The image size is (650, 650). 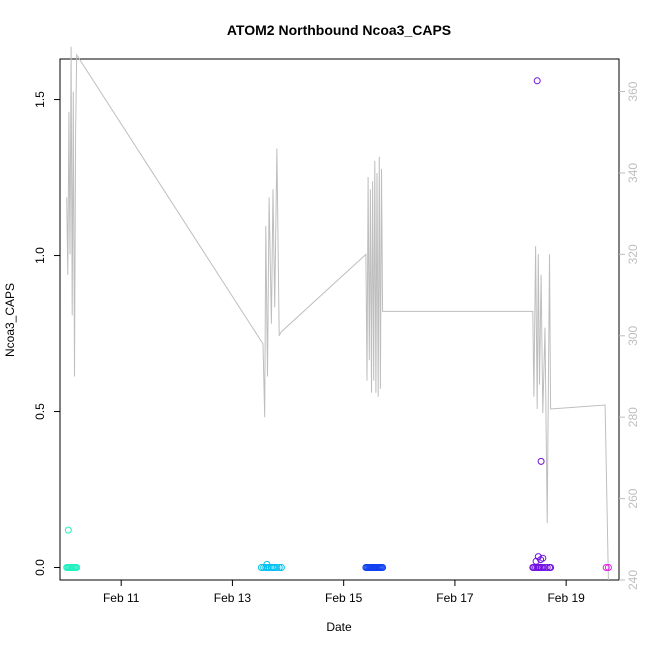 What do you see at coordinates (233, 598) in the screenshot?
I see `x-tick-label: Feb 13` at bounding box center [233, 598].